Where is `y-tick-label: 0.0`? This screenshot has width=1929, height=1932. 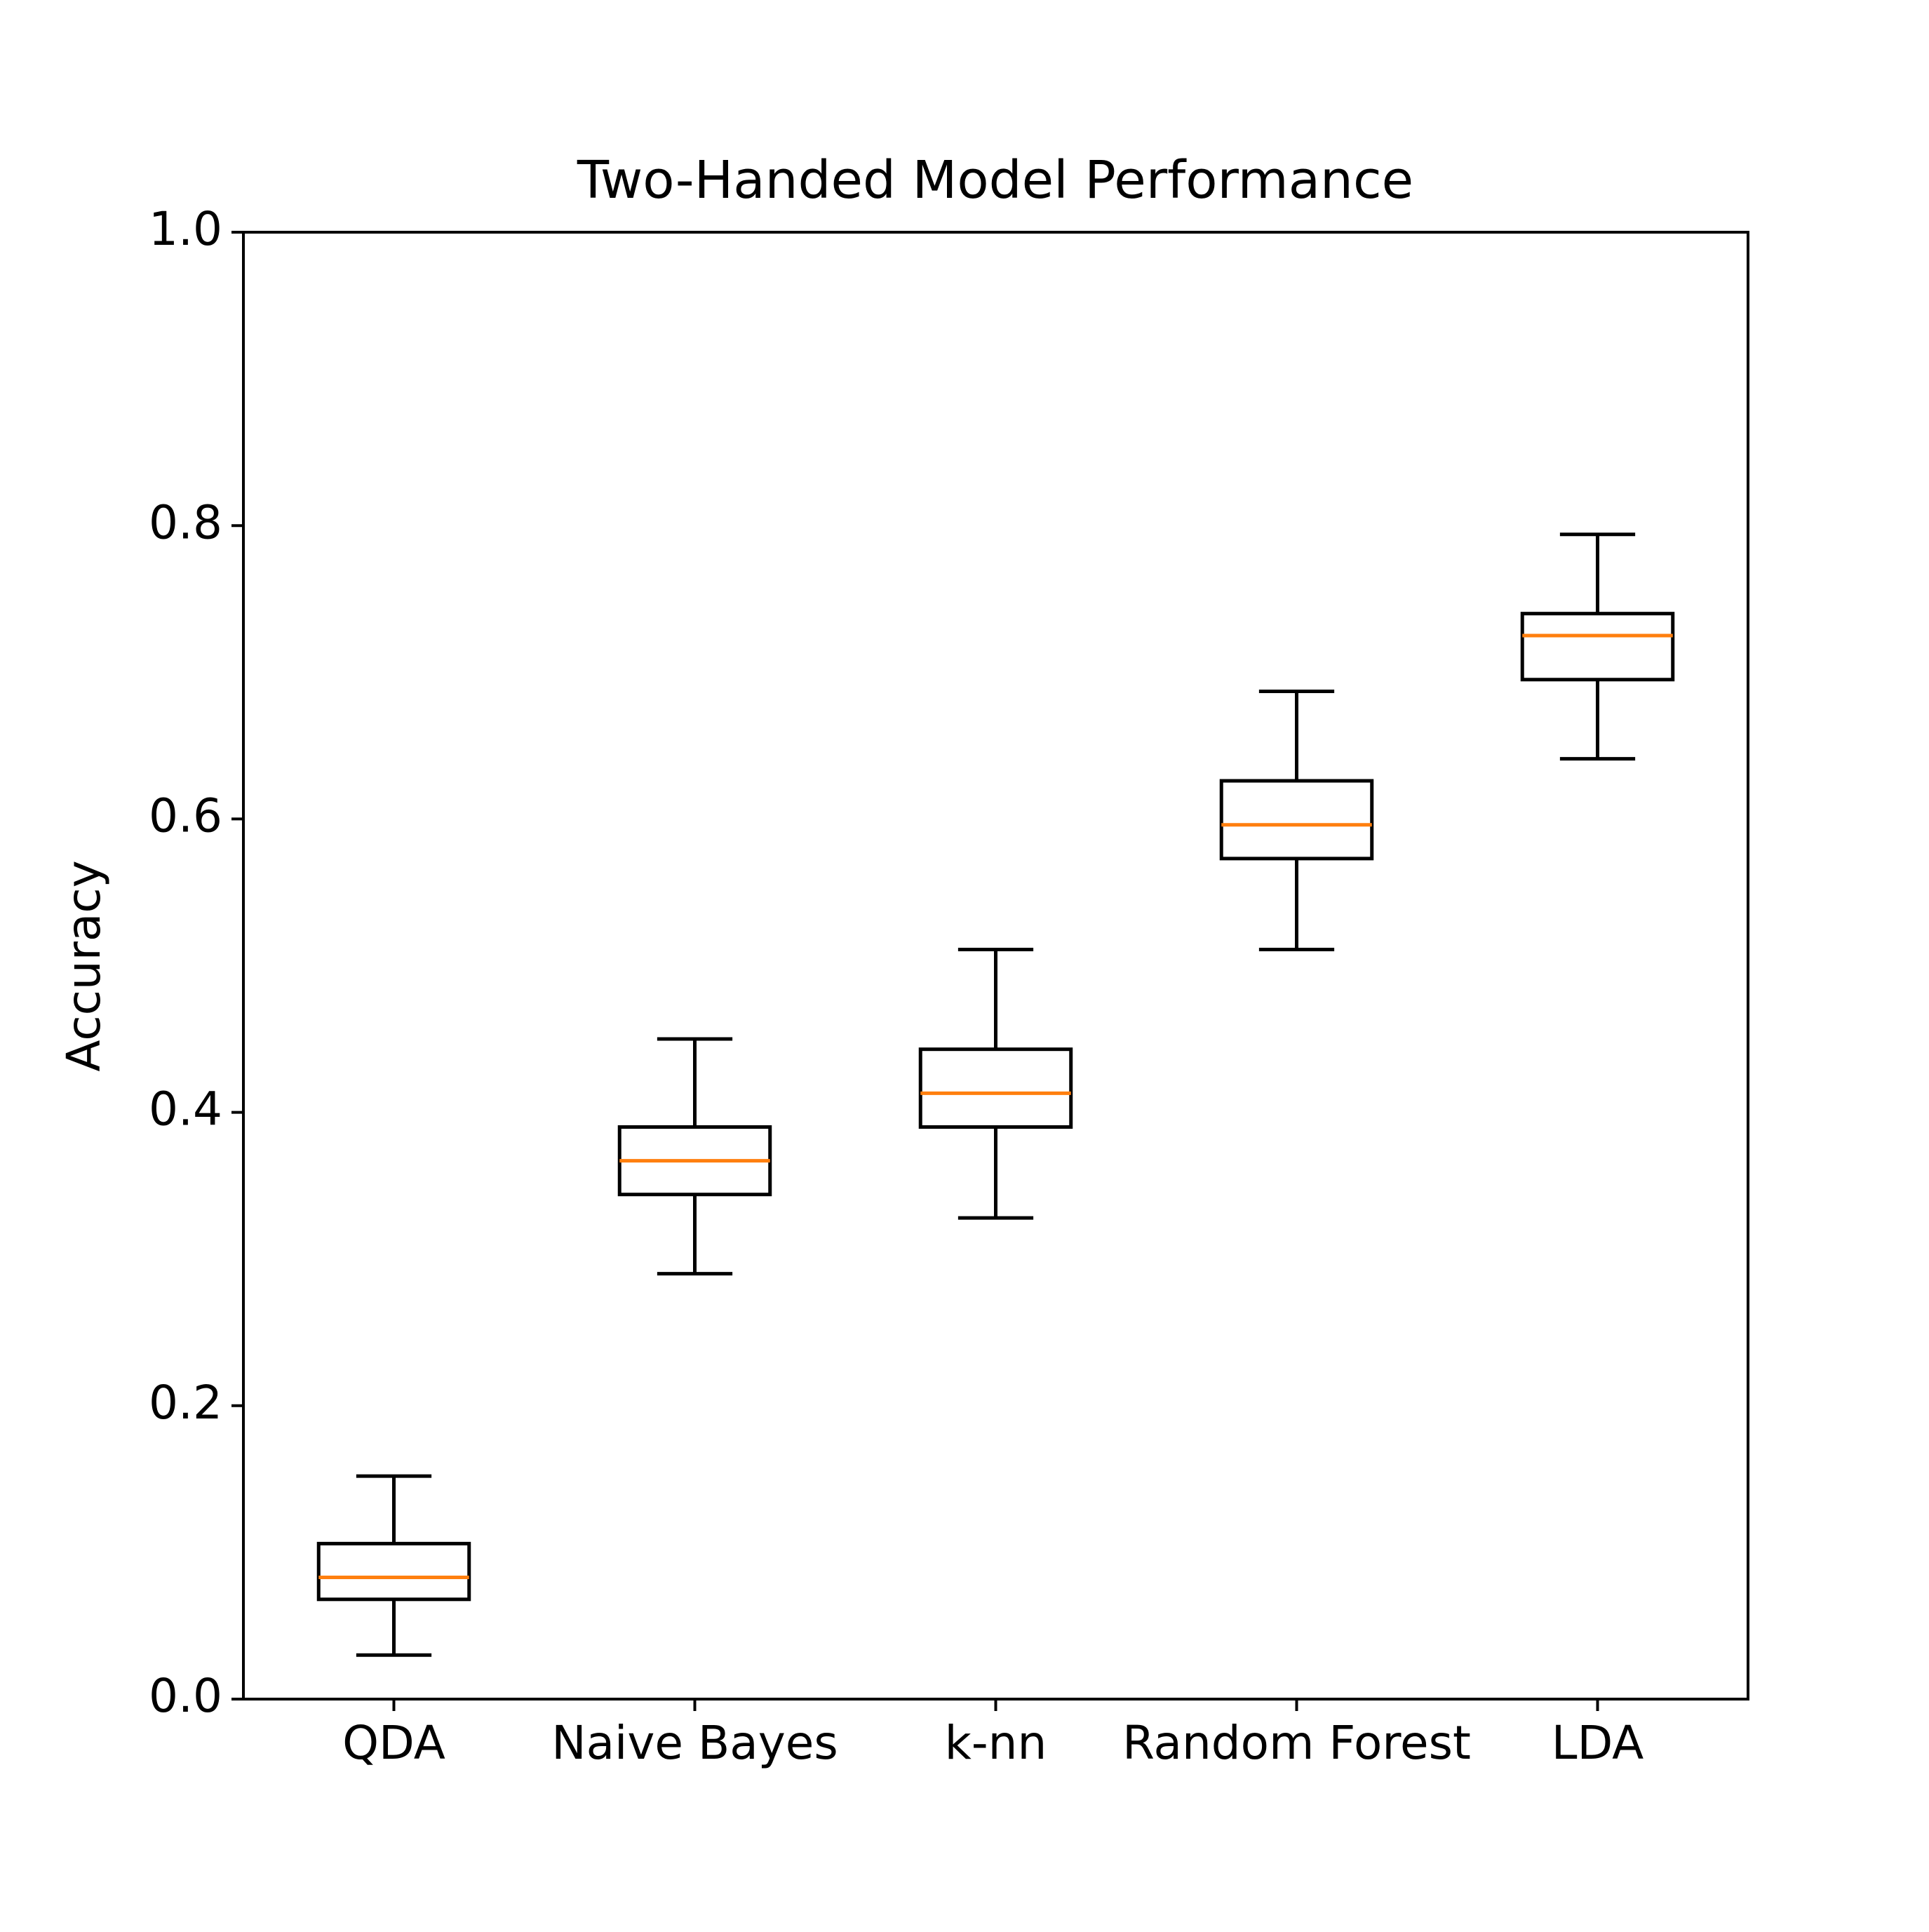 y-tick-label: 0.0 is located at coordinates (185, 1696).